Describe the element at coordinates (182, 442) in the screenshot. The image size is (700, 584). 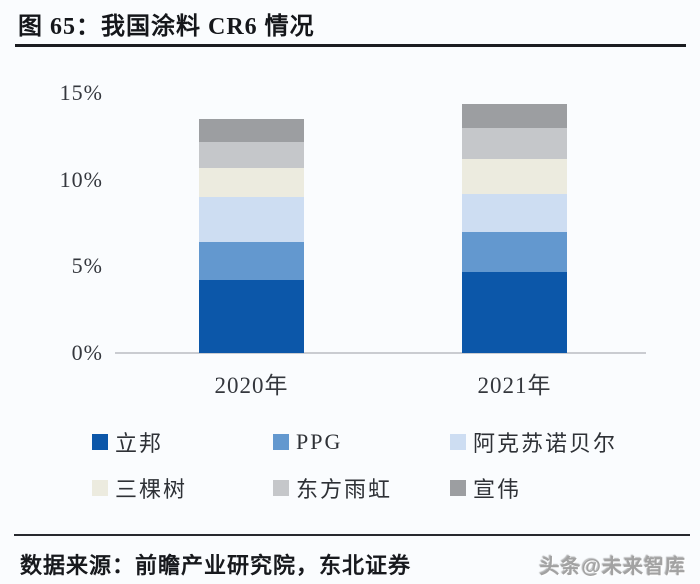
I see `legend-item: 立邦` at that location.